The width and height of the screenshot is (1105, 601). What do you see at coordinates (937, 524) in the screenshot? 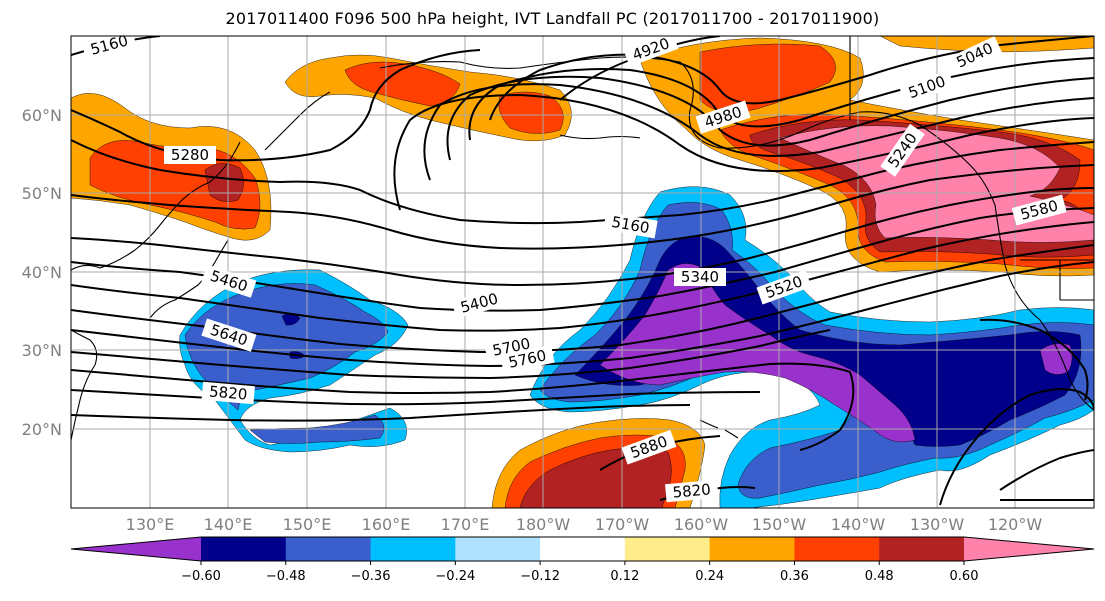
I see `longitude-label: 130°W` at bounding box center [937, 524].